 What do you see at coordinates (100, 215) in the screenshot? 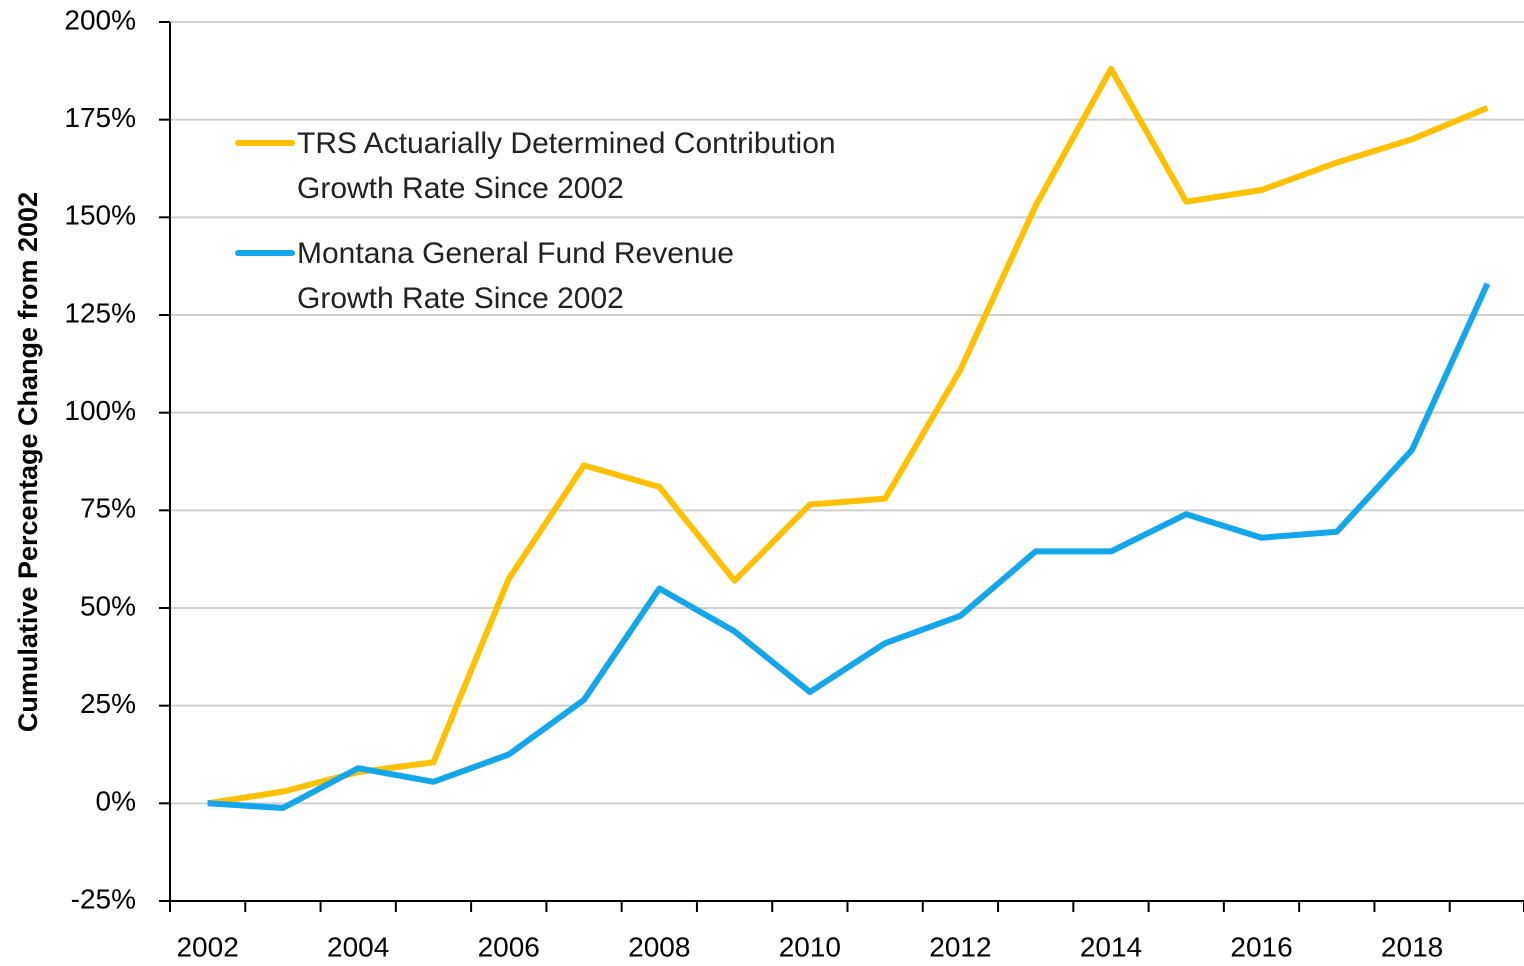
I see `y-tick-label: 150%` at bounding box center [100, 215].